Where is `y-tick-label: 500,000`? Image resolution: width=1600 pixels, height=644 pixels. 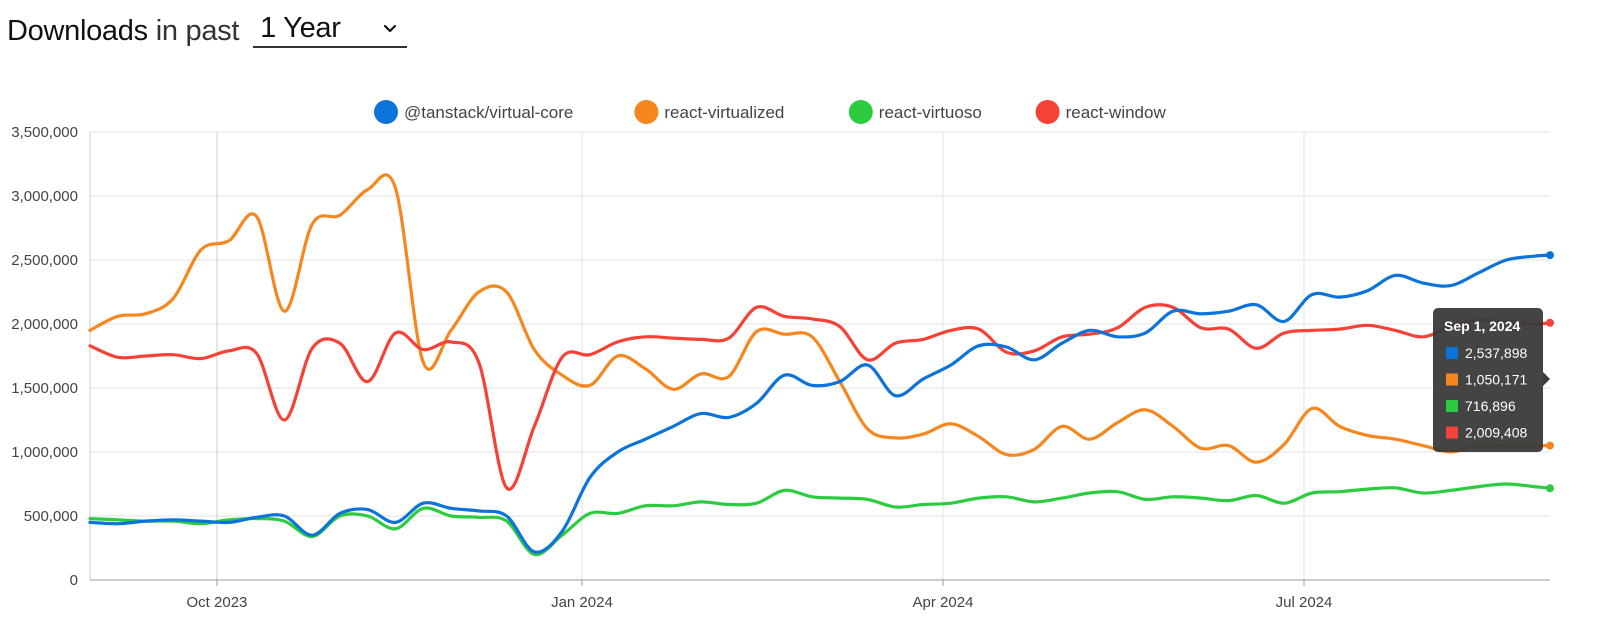
y-tick-label: 500,000 is located at coordinates (51, 516).